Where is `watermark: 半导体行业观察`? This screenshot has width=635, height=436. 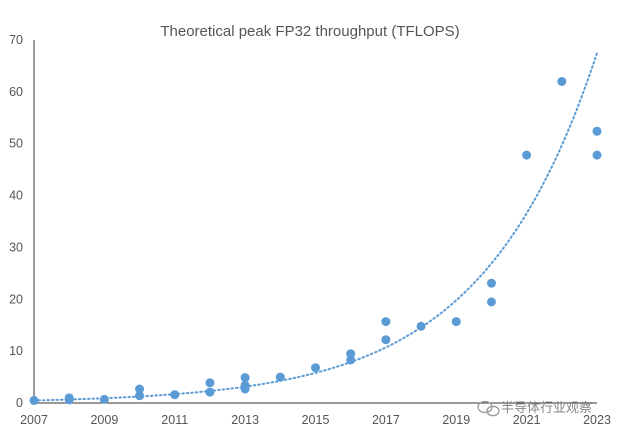
watermark: 半导体行业观察 is located at coordinates (534, 408).